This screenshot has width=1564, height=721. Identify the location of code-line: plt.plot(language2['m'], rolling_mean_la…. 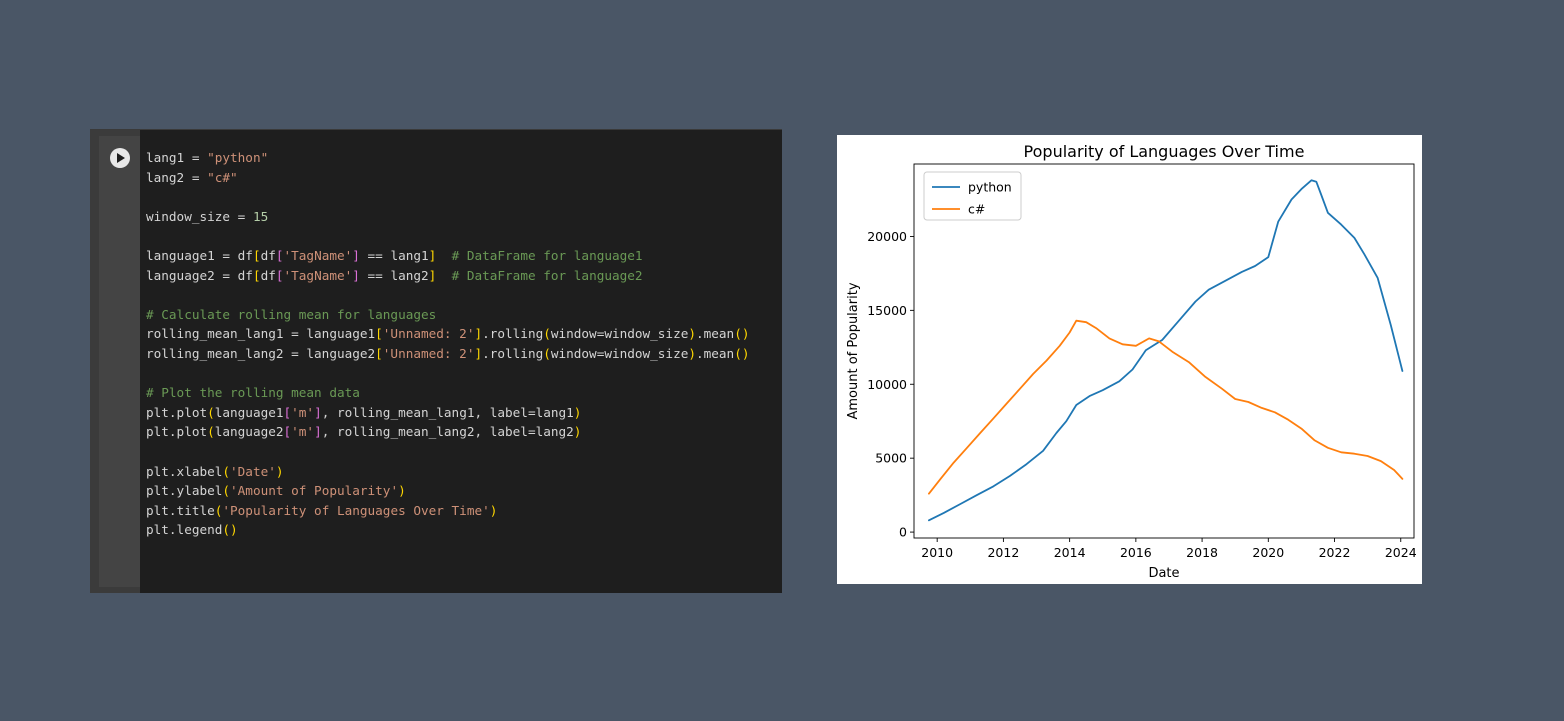
(447, 432).